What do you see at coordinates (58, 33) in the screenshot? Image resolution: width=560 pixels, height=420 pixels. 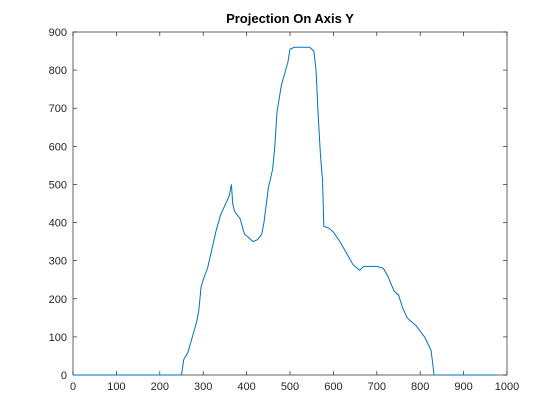 I see `y-tick-label: 900` at bounding box center [58, 33].